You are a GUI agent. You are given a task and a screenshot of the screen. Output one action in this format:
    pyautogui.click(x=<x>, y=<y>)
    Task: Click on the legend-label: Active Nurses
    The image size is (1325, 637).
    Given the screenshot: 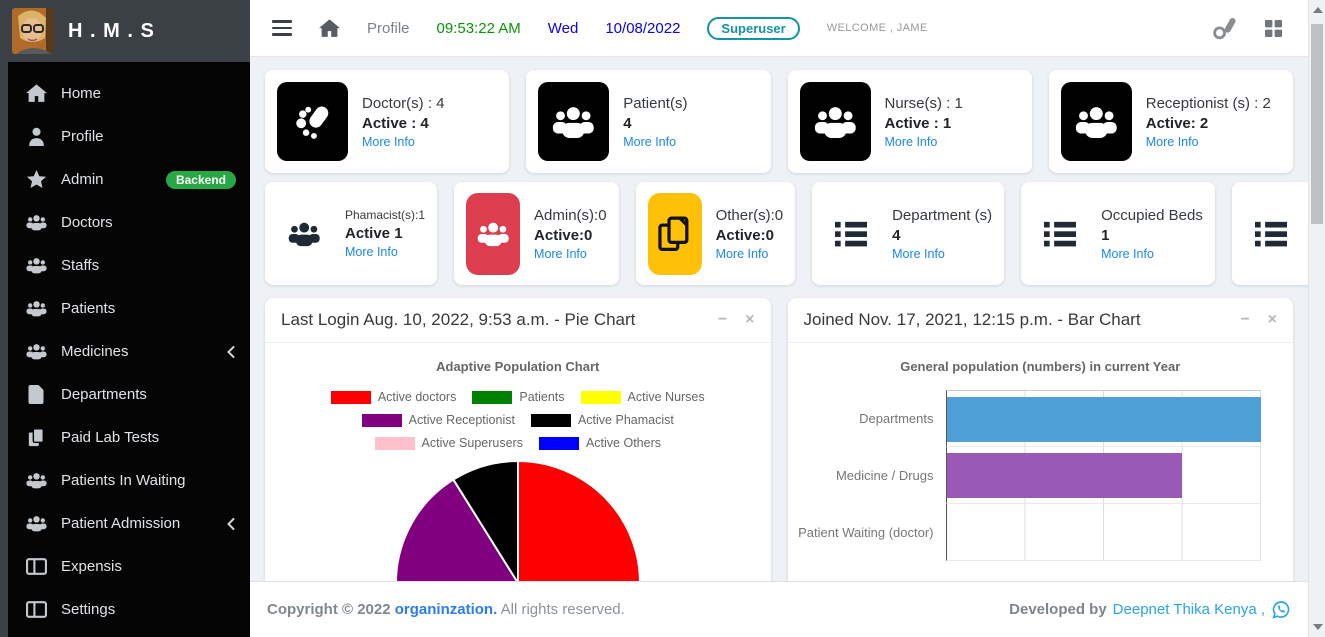 What is the action you would take?
    pyautogui.click(x=666, y=397)
    